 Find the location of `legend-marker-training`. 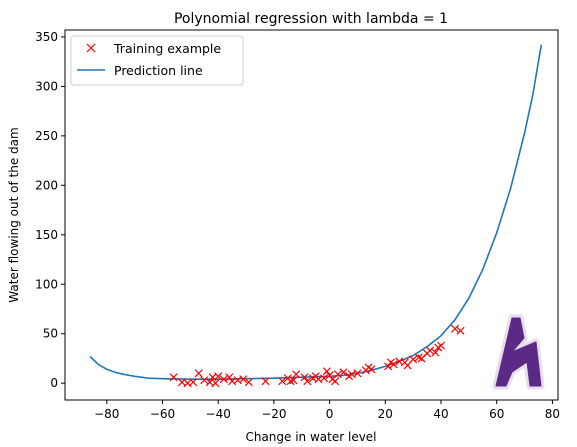

legend-marker-training is located at coordinates (91, 48).